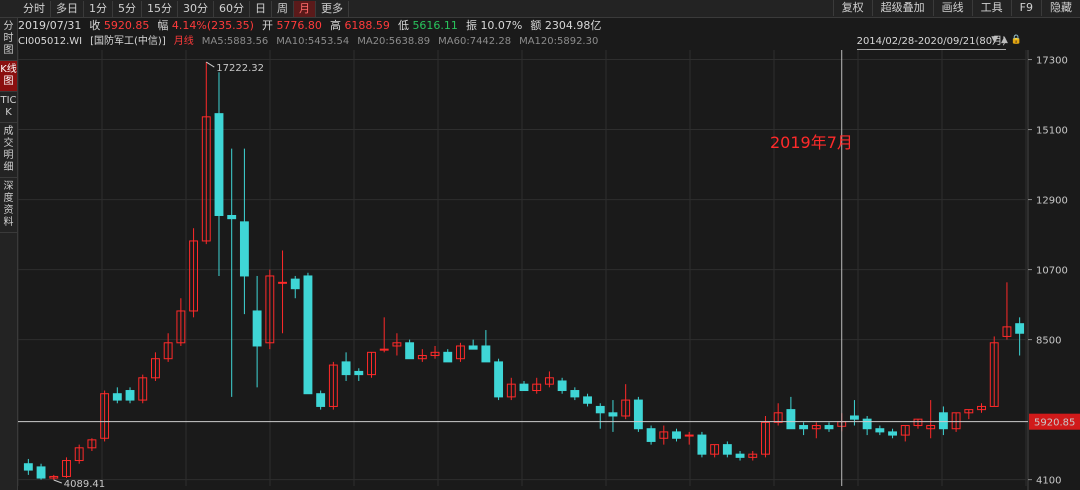 The height and width of the screenshot is (490, 1080). I want to click on period-tab: 多日, so click(67, 8).